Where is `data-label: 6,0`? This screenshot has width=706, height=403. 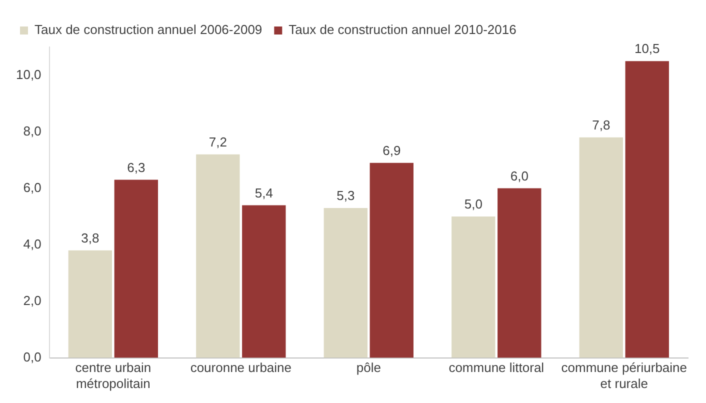
data-label: 6,0 is located at coordinates (519, 176).